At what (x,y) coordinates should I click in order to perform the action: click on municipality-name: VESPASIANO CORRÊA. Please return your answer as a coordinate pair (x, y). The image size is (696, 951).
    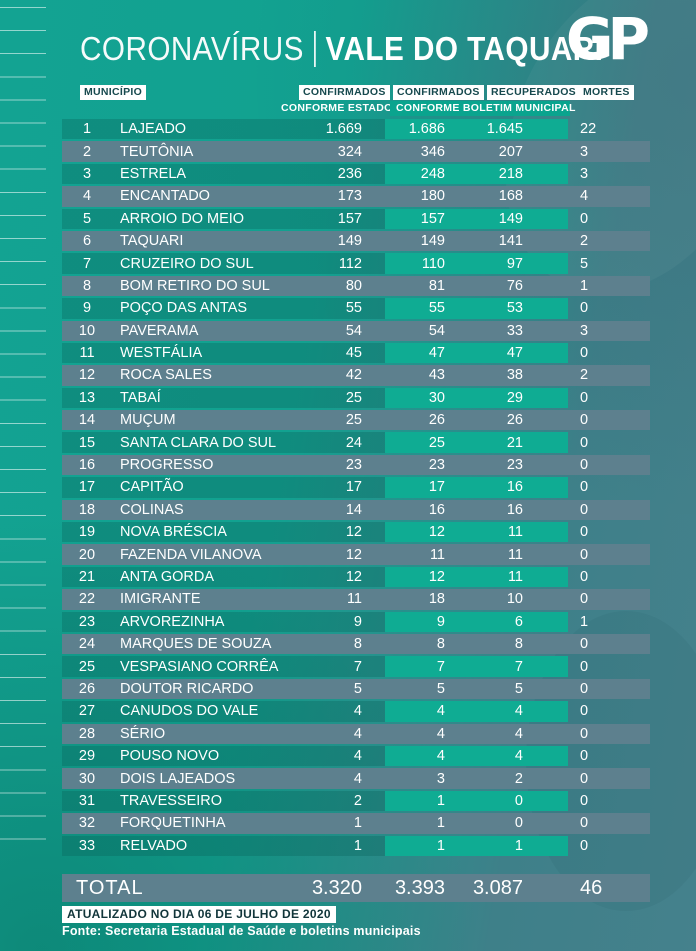
    Looking at the image, I should click on (199, 666).